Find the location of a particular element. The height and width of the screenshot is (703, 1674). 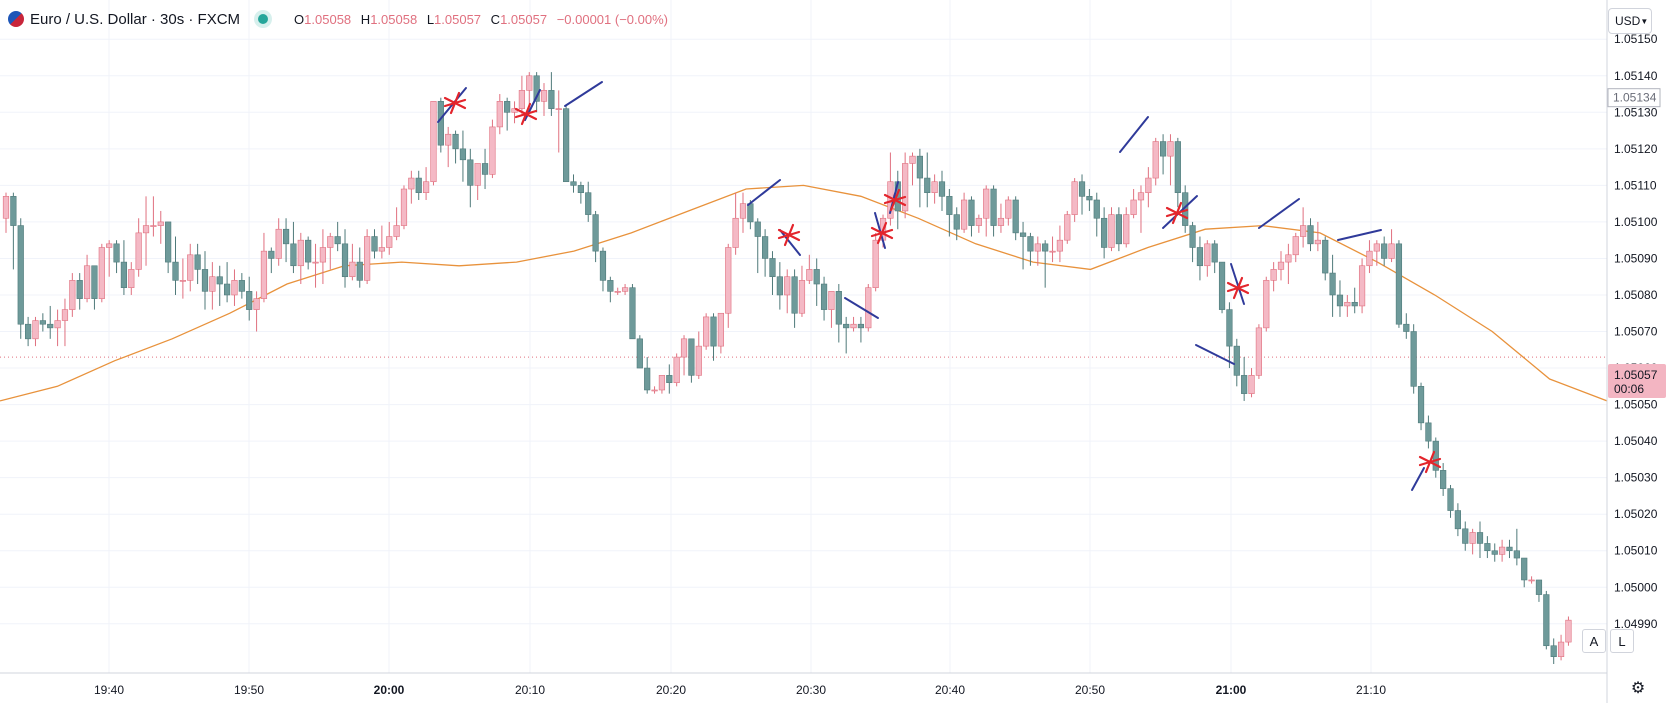

time-tick-label: 20:00 is located at coordinates (389, 690).